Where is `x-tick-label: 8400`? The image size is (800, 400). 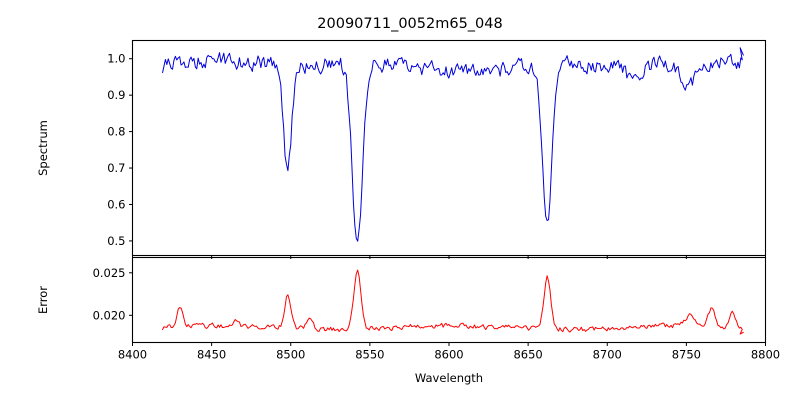
x-tick-label: 8400 is located at coordinates (132, 355).